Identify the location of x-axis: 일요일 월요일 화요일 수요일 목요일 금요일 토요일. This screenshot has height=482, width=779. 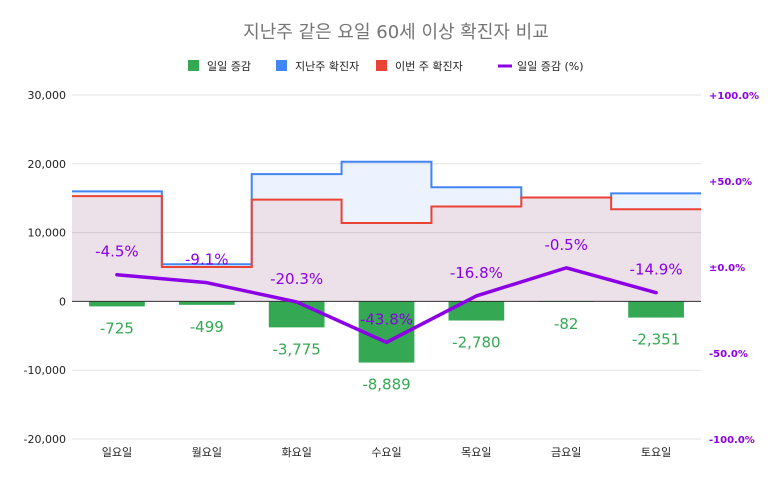
(387, 452).